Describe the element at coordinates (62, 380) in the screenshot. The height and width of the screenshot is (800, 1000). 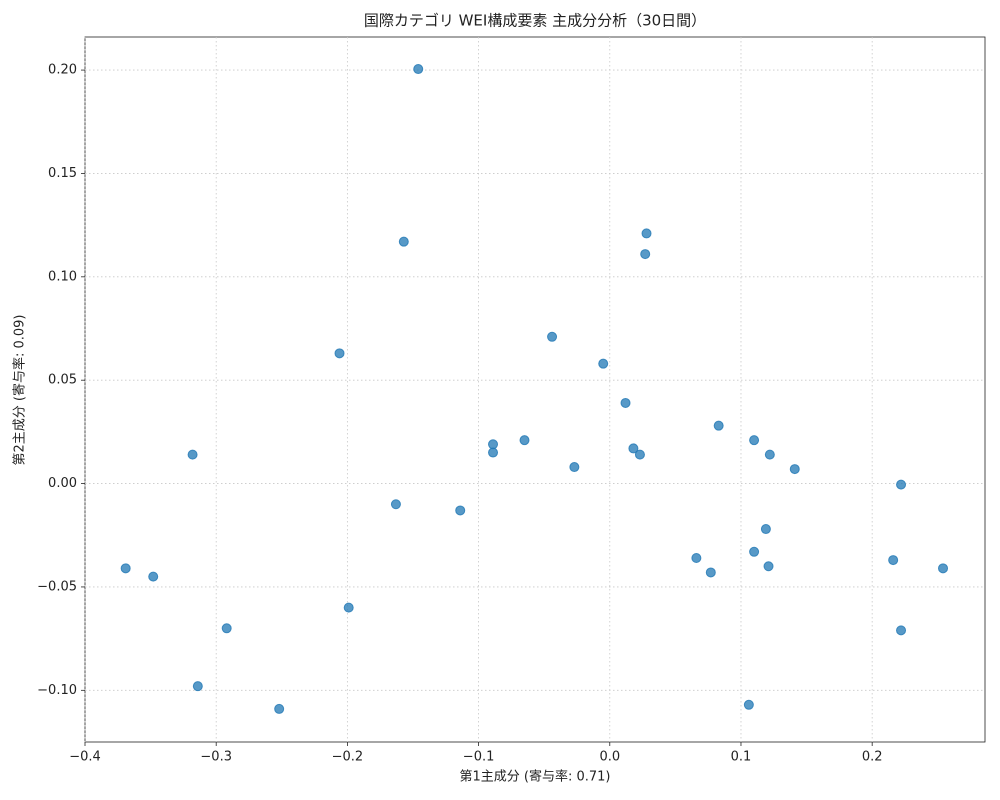
I see `y-tick-label: 0.05` at that location.